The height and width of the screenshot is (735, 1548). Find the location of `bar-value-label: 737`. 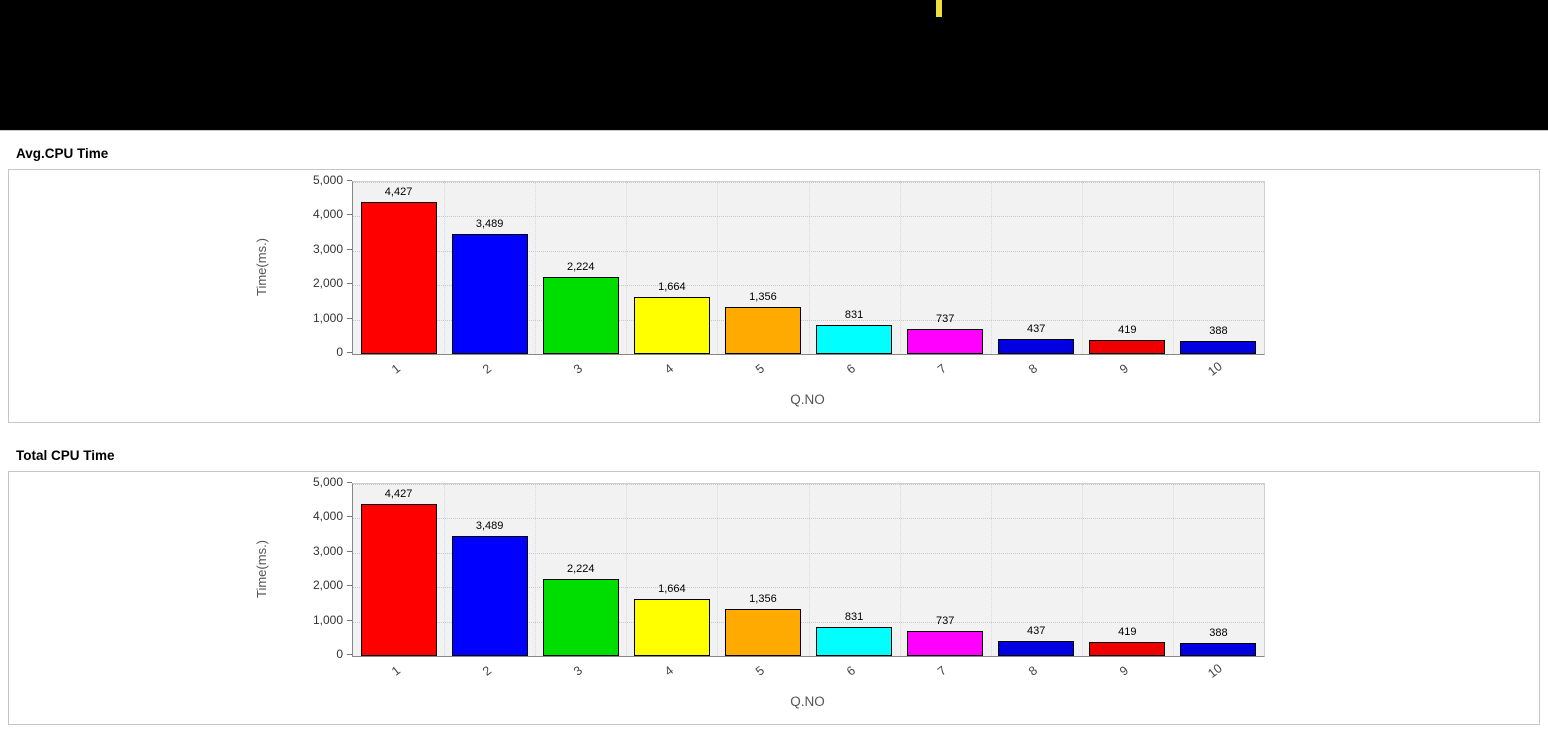

bar-value-label: 737 is located at coordinates (945, 318).